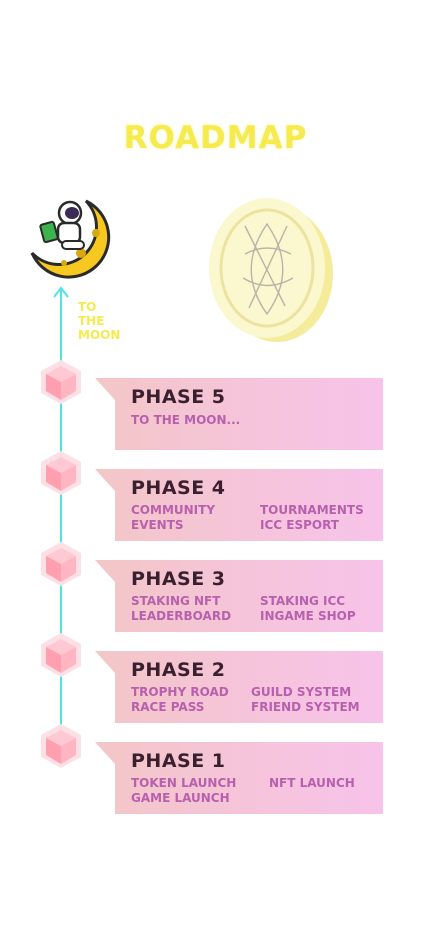 Image resolution: width=431 pixels, height=926 pixels. What do you see at coordinates (178, 761) in the screenshot?
I see `phase-title: PHASE 1` at bounding box center [178, 761].